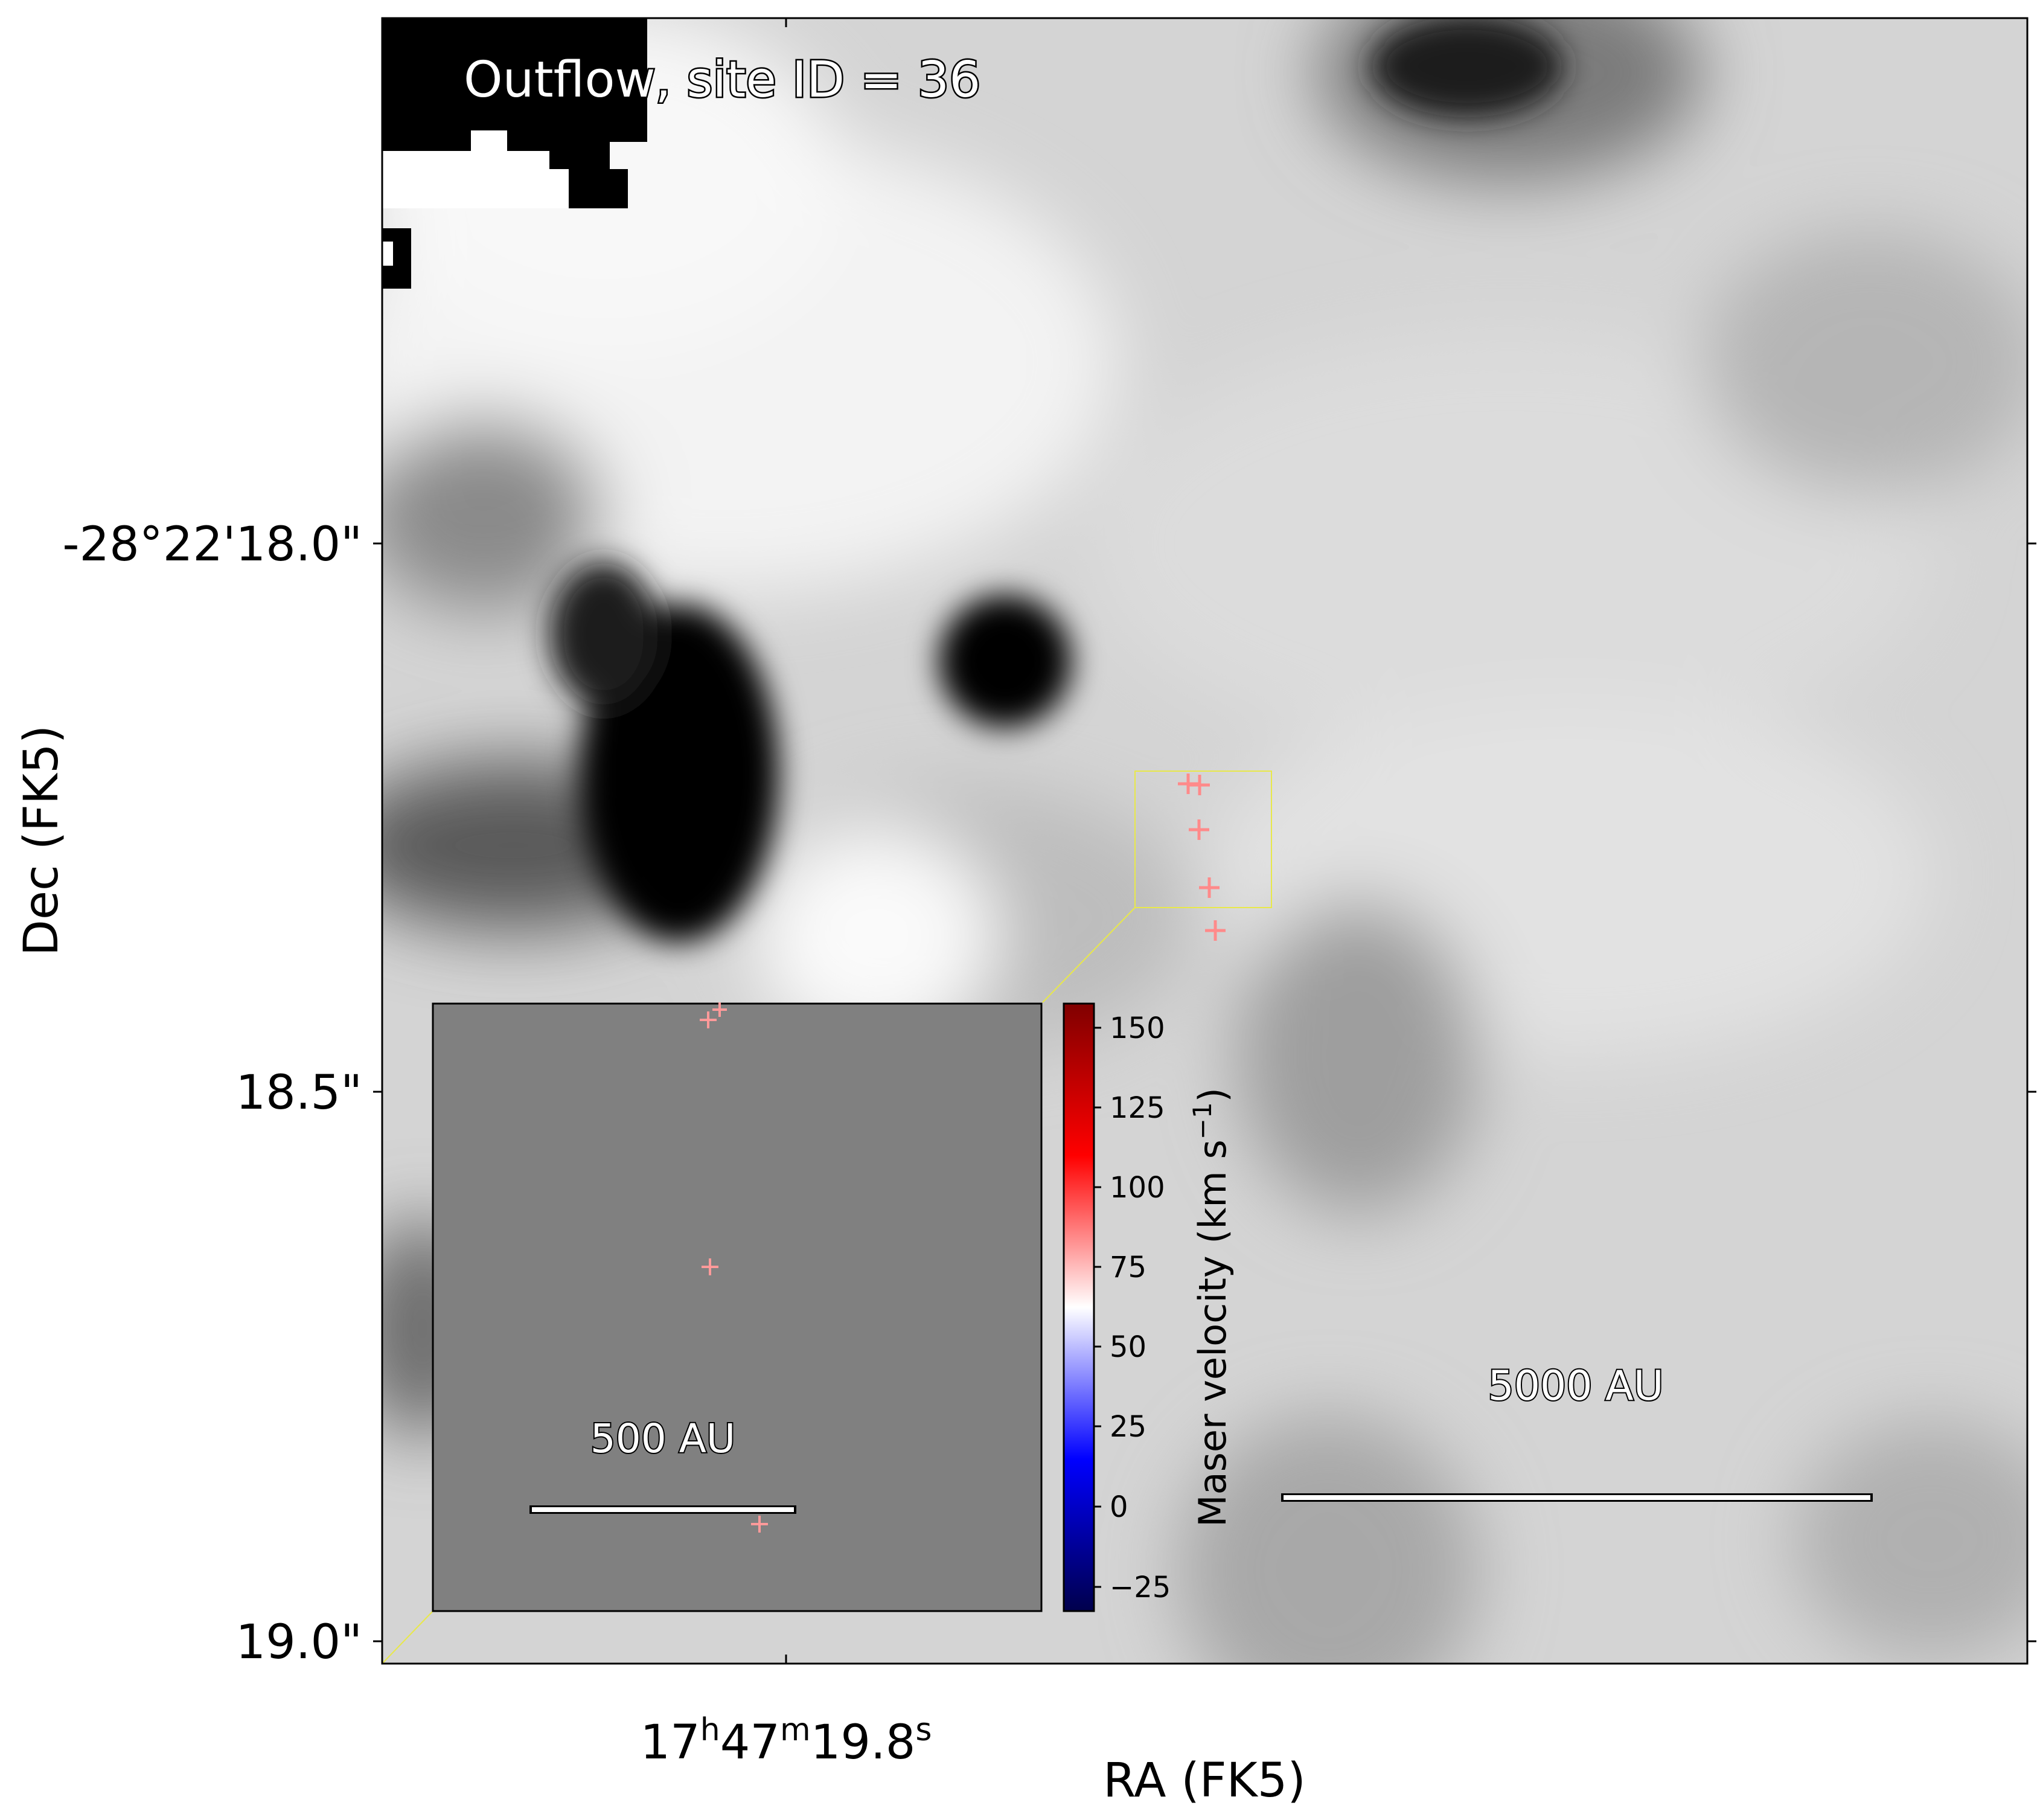 The width and height of the screenshot is (2040, 1820). What do you see at coordinates (1137, 1108) in the screenshot?
I see `colorbar-tick-label: 125` at bounding box center [1137, 1108].